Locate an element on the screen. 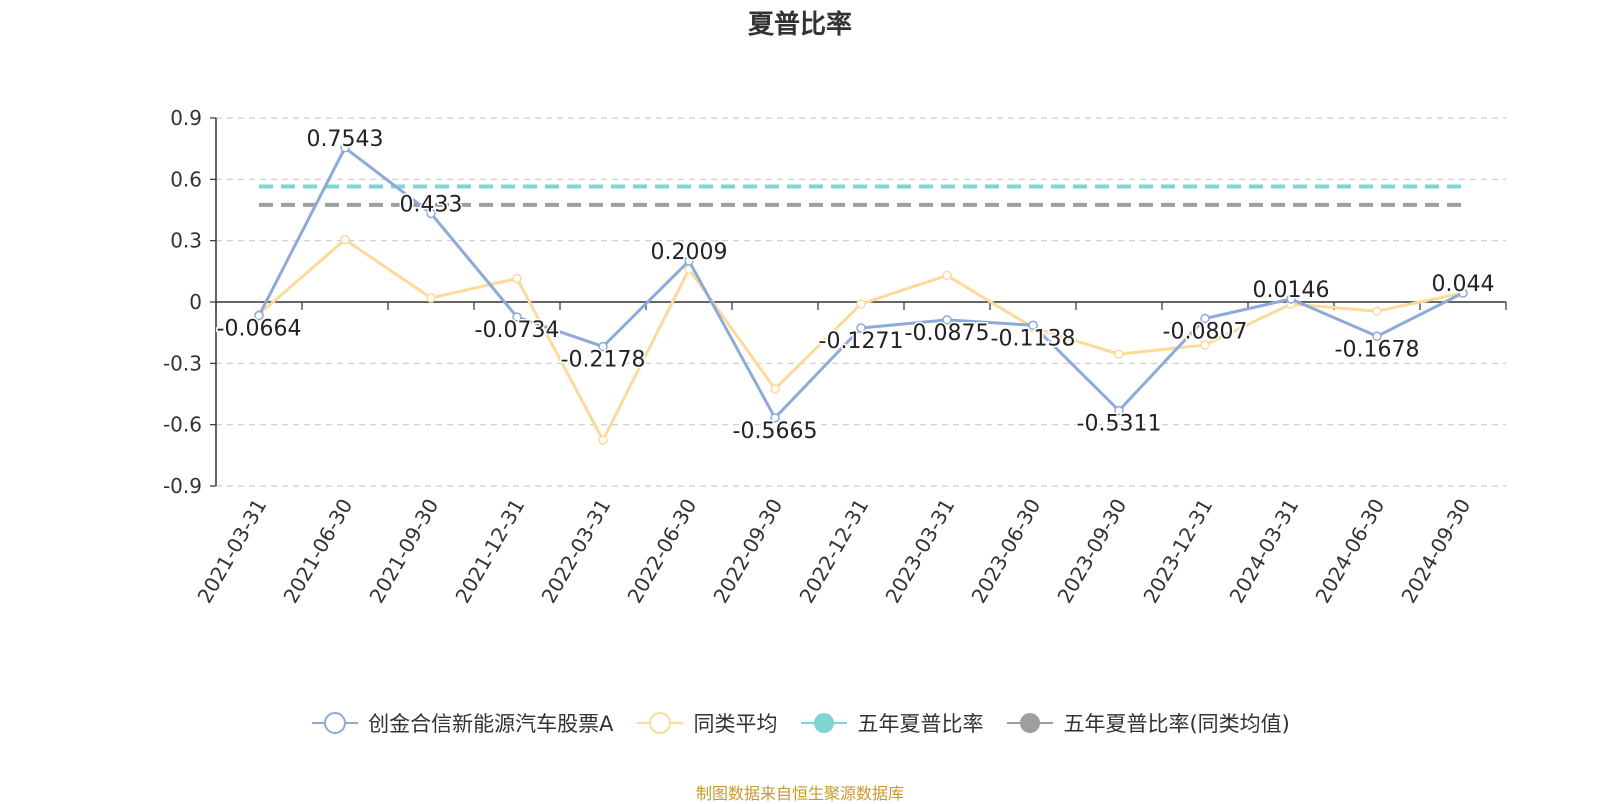 The height and width of the screenshot is (804, 1600). legend-item-fund: 创金合信新能源汽车股票A is located at coordinates (461, 723).